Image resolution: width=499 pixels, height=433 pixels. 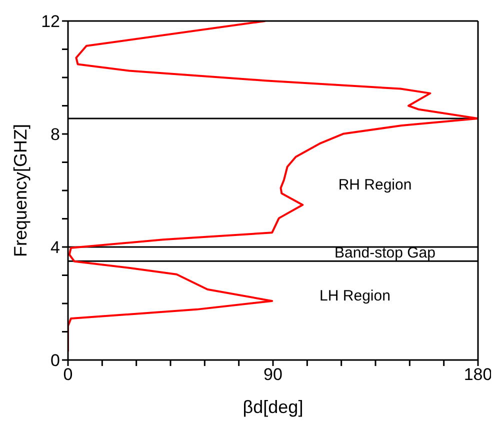 I want to click on x-axis-title: βd[deg], so click(x=273, y=407).